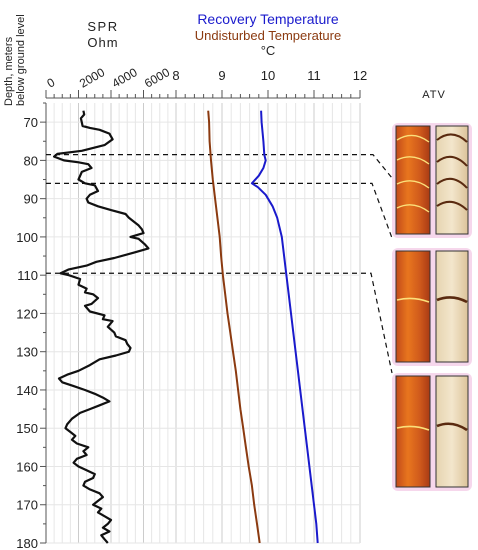 The image size is (478, 550). I want to click on y-axis-tick-label: 130, so click(27, 352).